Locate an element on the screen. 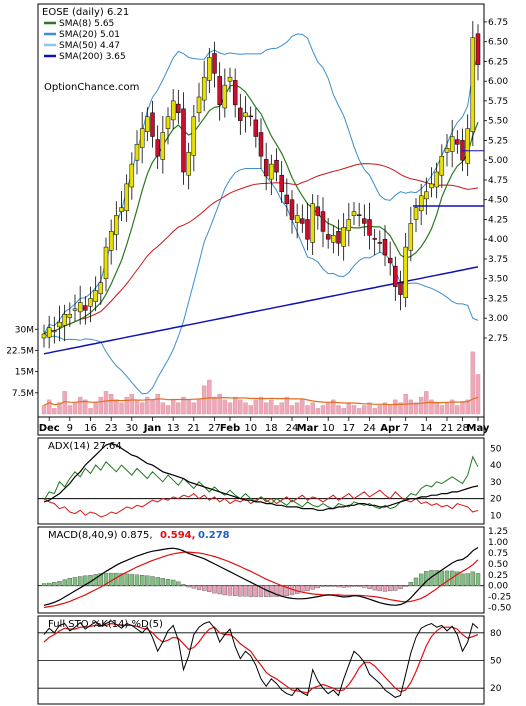 This screenshot has width=526, height=706. sto-k-line is located at coordinates (261, 659).